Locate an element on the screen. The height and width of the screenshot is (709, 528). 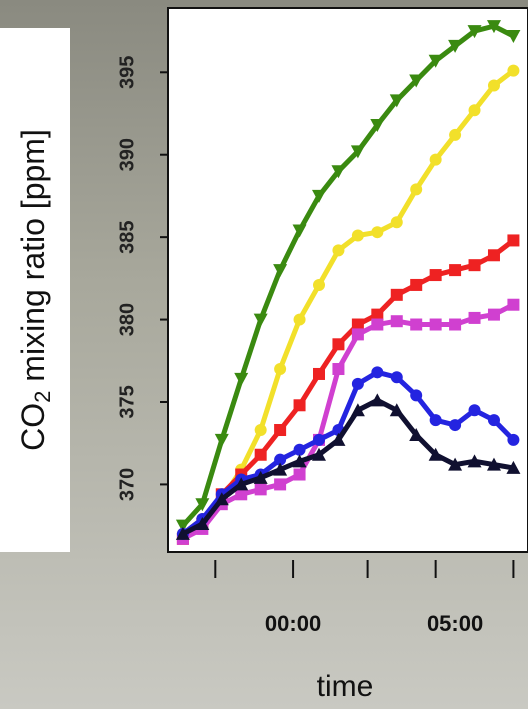
y-tick-label: 380 is located at coordinates (127, 319).